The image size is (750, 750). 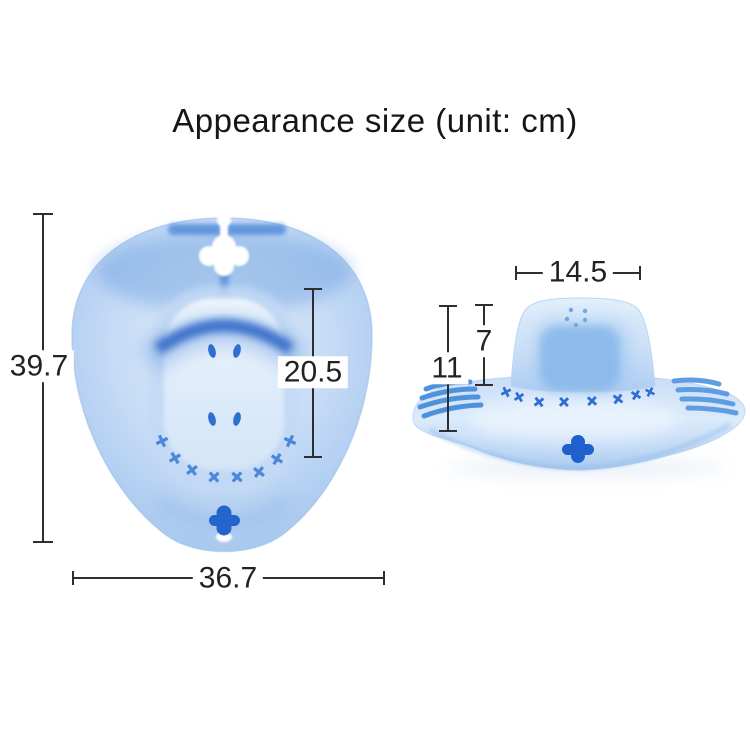 What do you see at coordinates (375, 120) in the screenshot?
I see `page-title: Appearance size (unit: cm)` at bounding box center [375, 120].